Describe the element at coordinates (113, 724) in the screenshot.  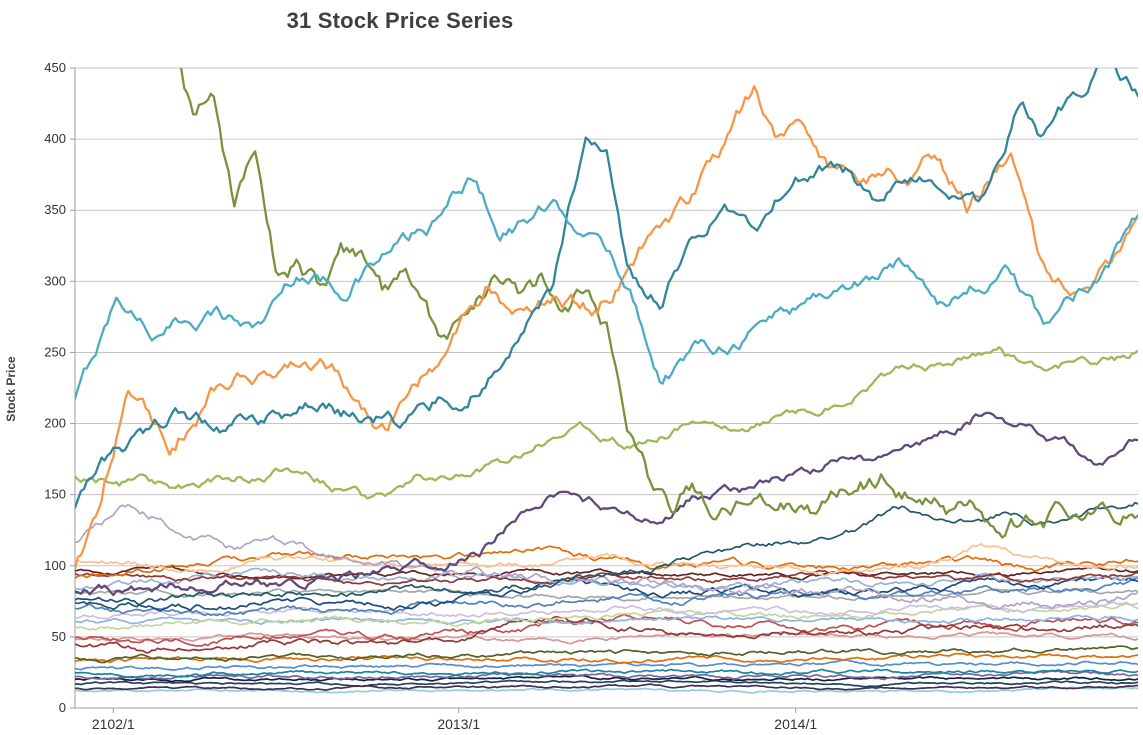
I see `x-tick-label: 2102/1` at that location.